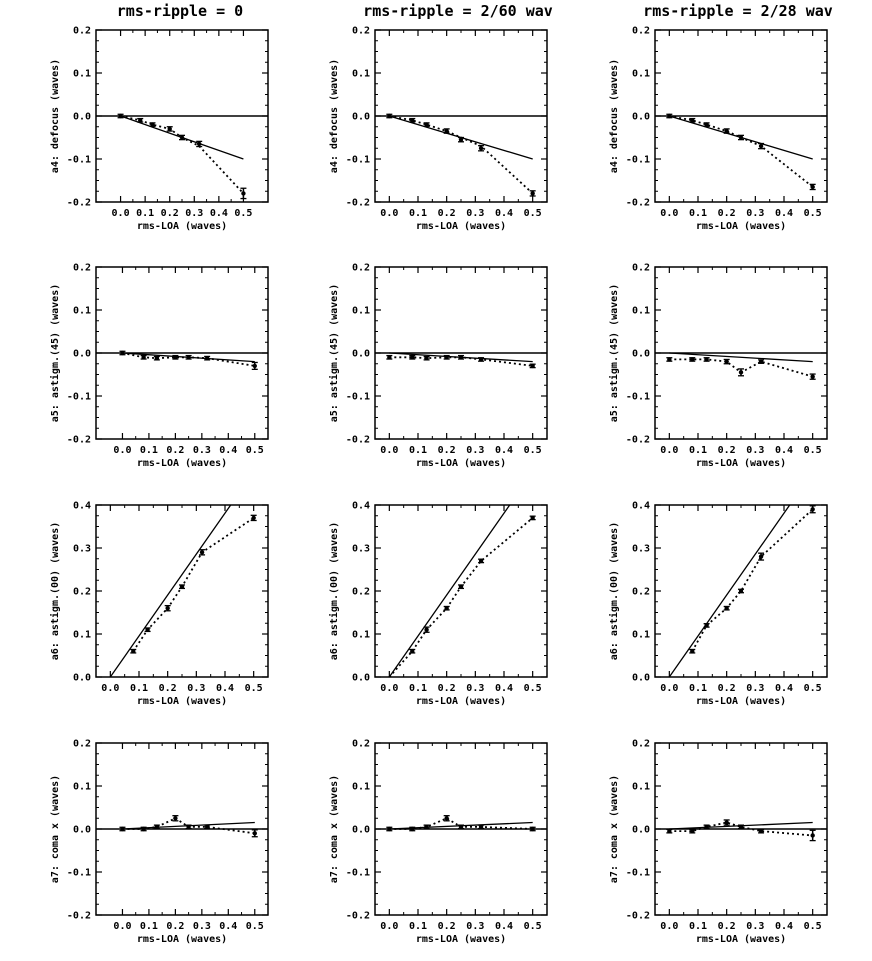 The image size is (872, 961). What do you see at coordinates (334, 116) in the screenshot?
I see `y-axis-label: a4: defocus (waves)` at bounding box center [334, 116].